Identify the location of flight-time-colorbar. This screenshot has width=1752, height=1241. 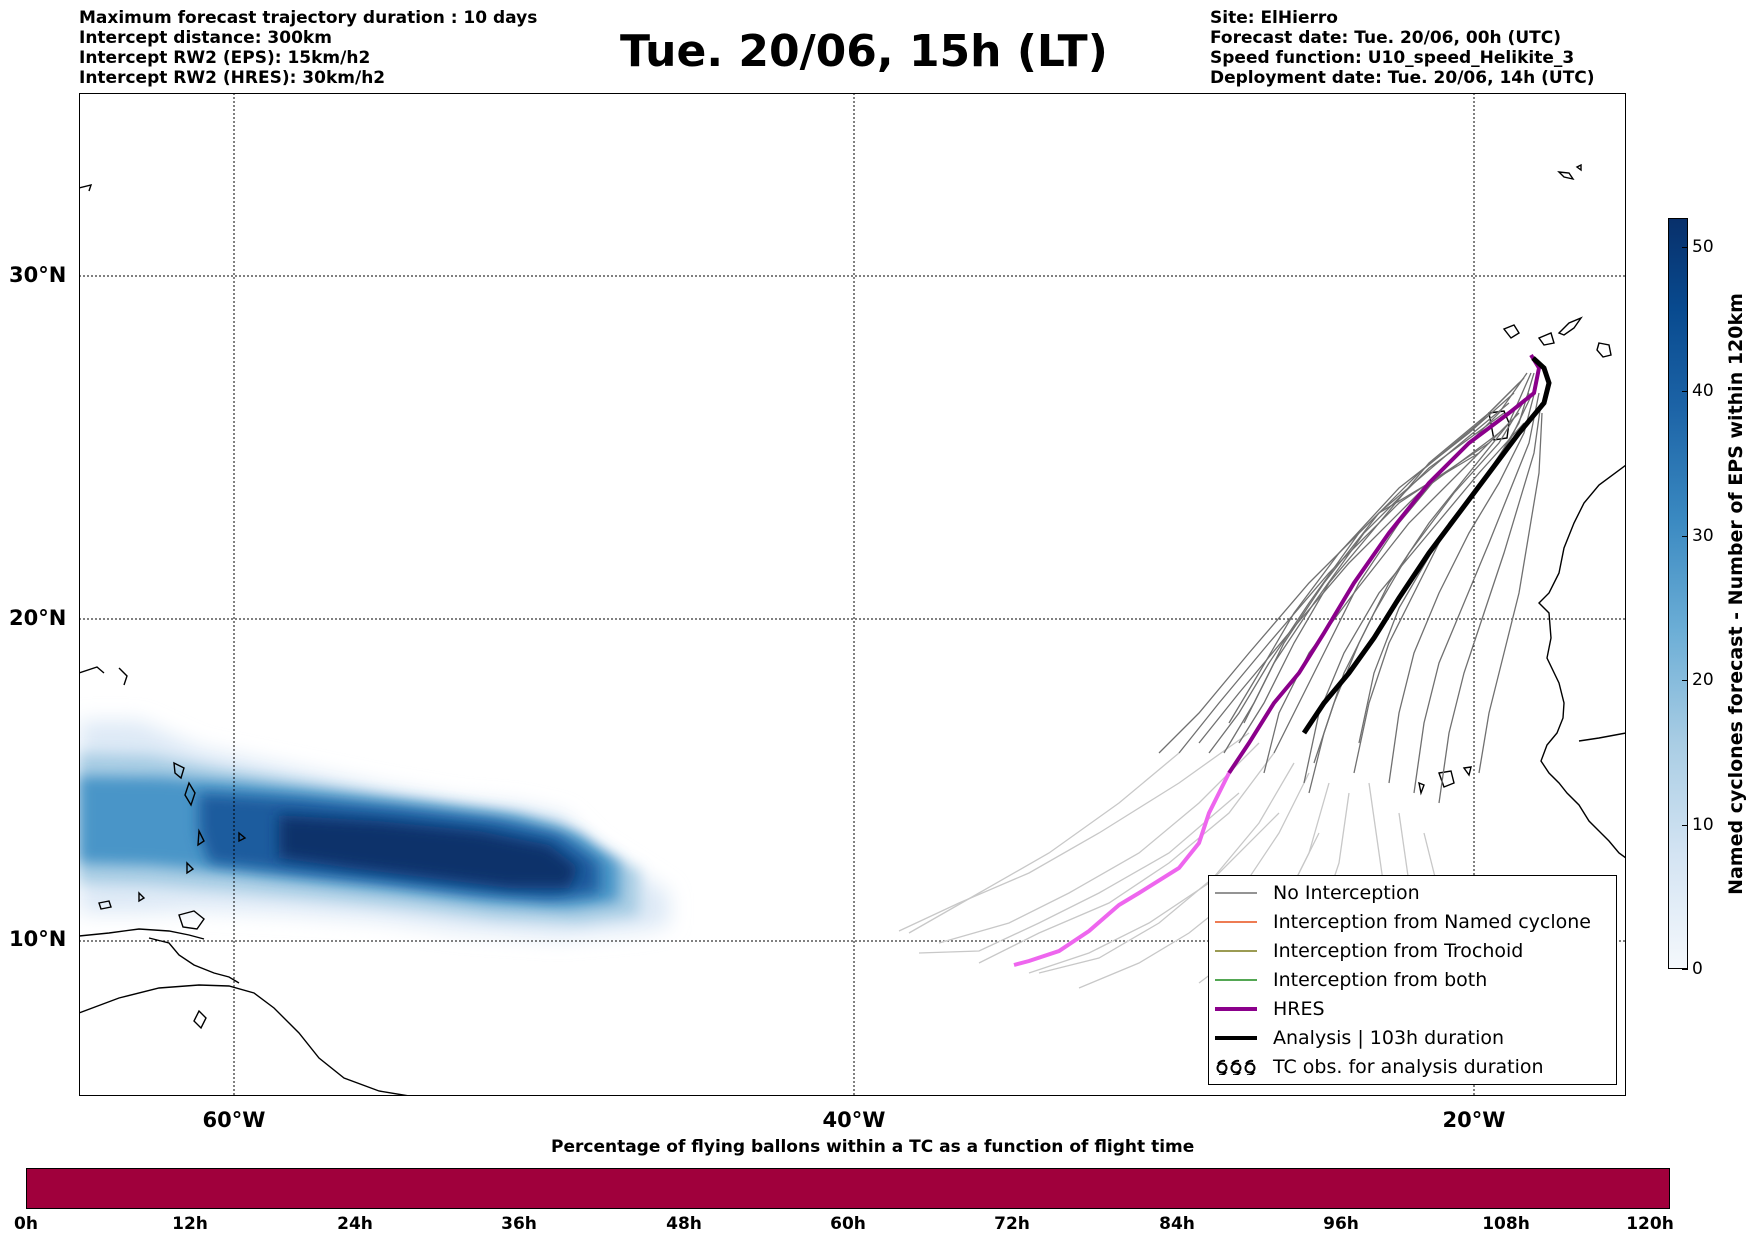
(848, 1188).